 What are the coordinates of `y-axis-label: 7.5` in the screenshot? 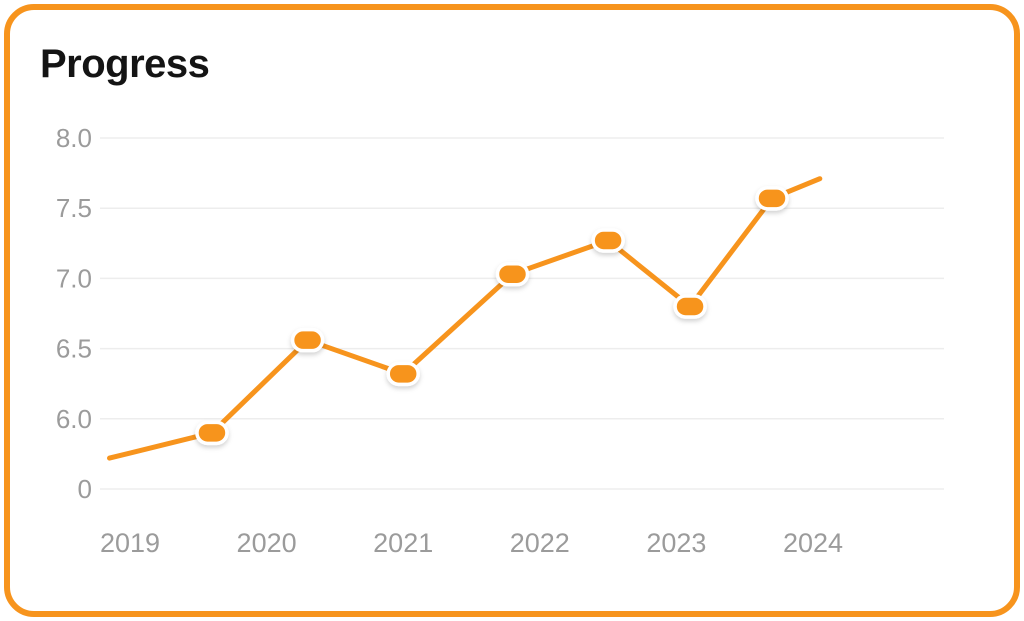 It's located at (74, 208).